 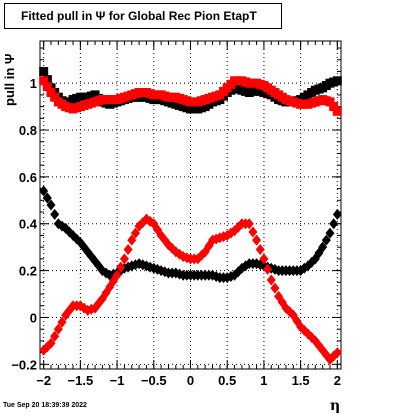 I want to click on x-tick-label: −2, so click(x=43, y=380).